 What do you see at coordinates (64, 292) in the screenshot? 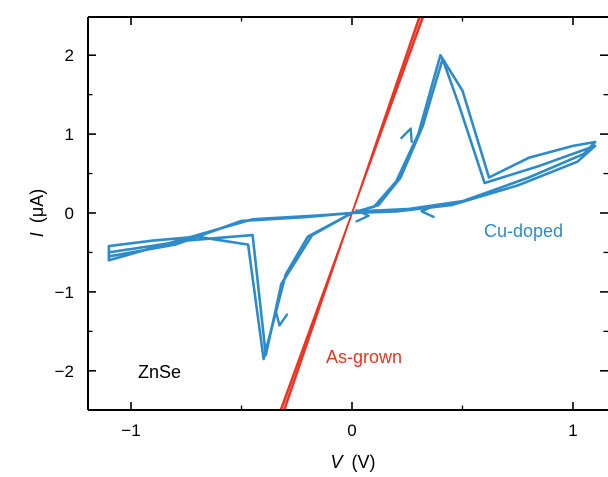
I see `y-tick-label: −1` at bounding box center [64, 292].